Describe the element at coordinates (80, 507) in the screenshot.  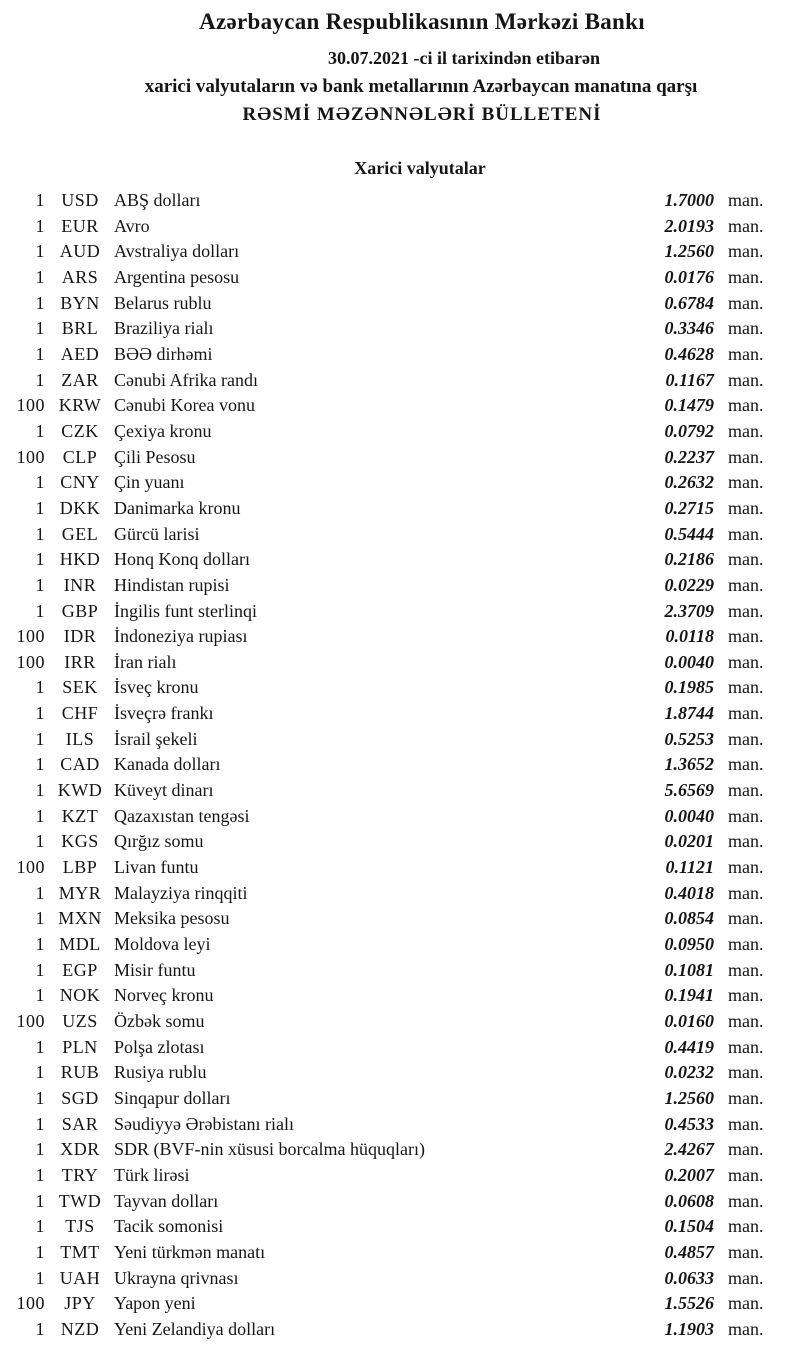
I see `currency-code: DKK` at that location.